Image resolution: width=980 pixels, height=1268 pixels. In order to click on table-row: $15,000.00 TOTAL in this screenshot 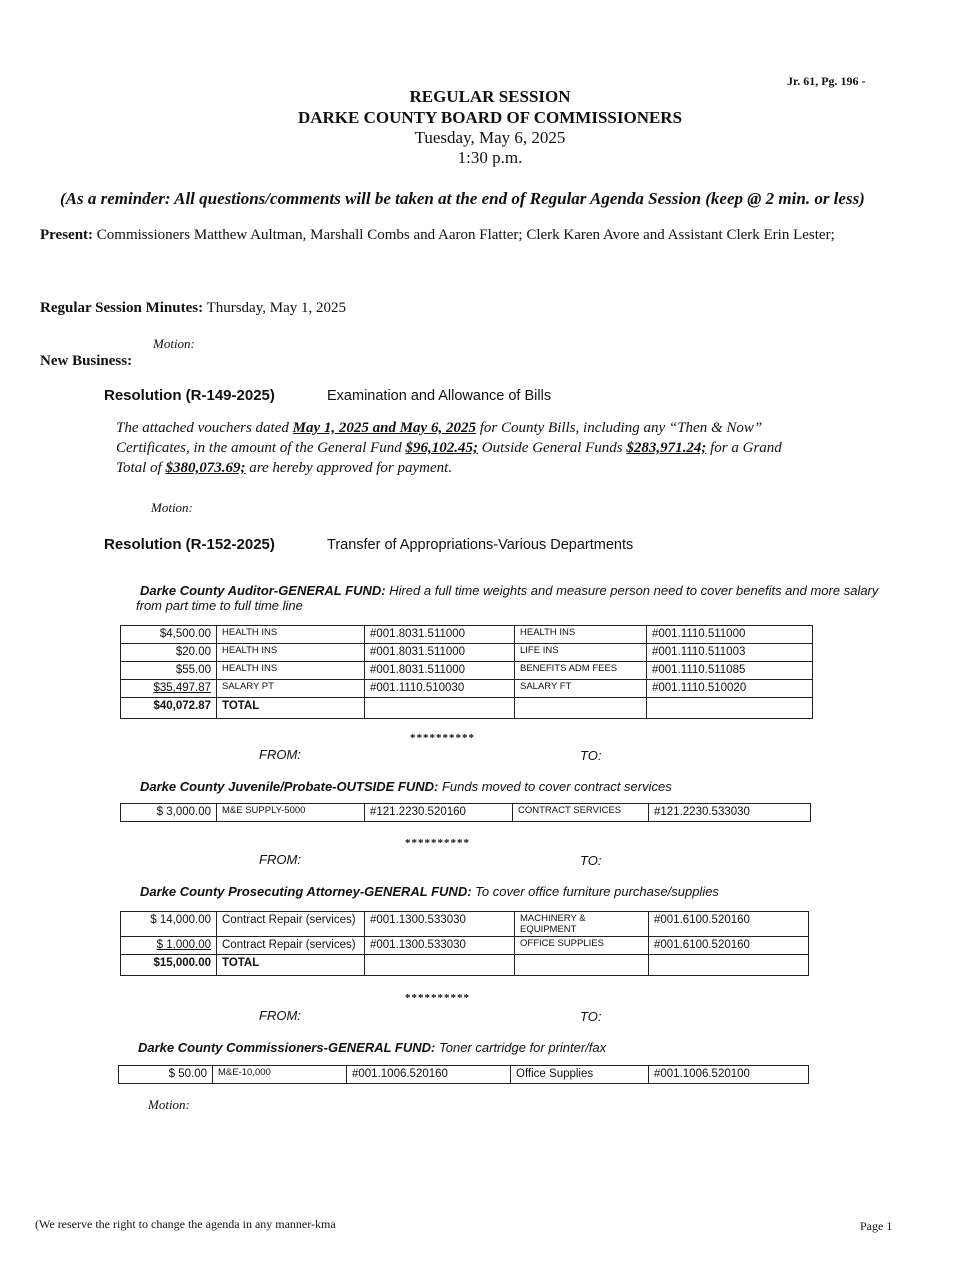, I will do `click(464, 965)`.